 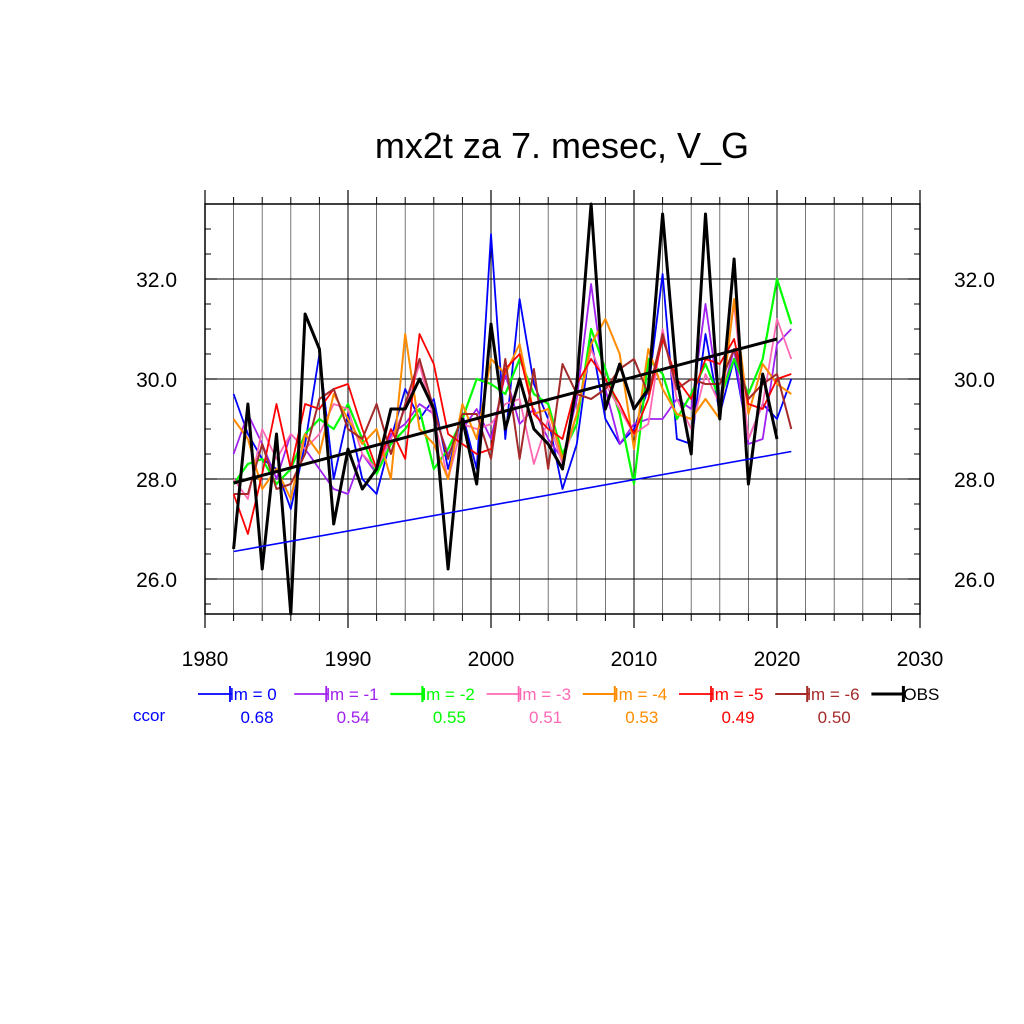 What do you see at coordinates (562, 145) in the screenshot?
I see `chart-title: mx2t za 7. mesec, V_G` at bounding box center [562, 145].